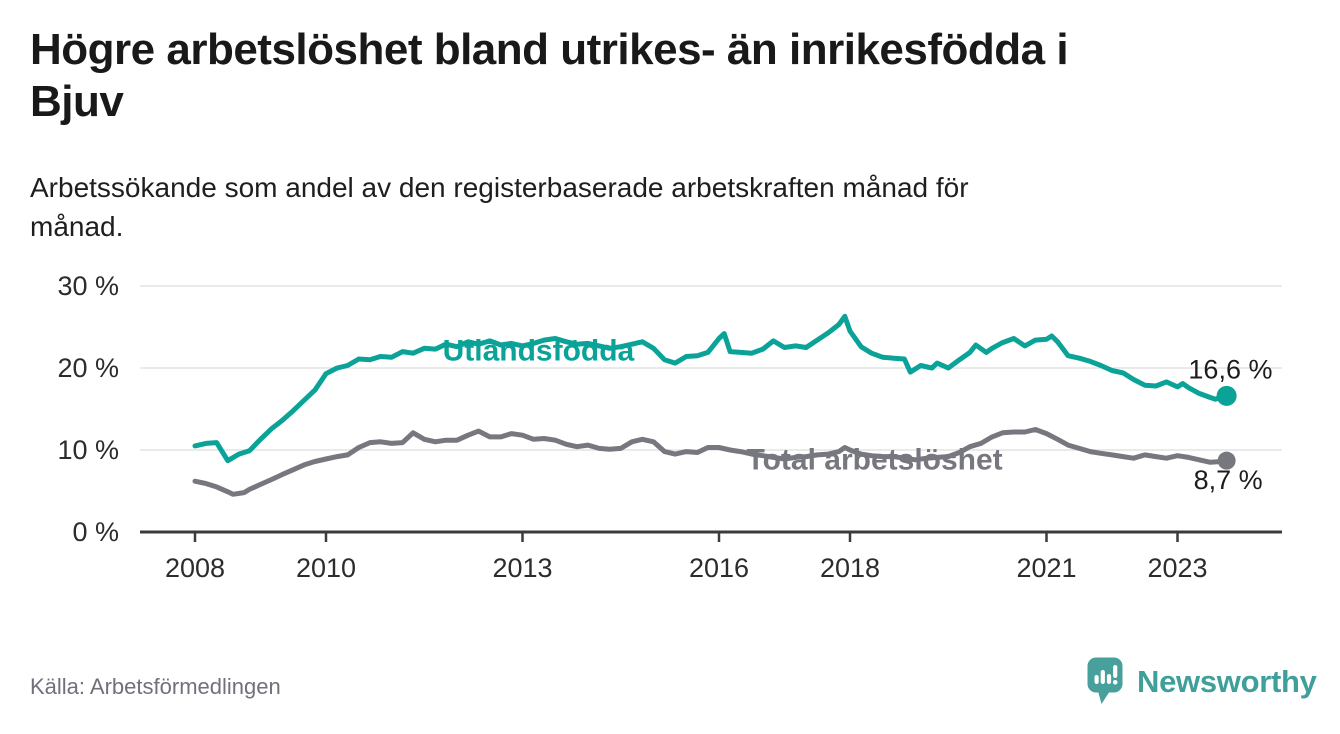 This screenshot has width=1340, height=734. Describe the element at coordinates (1228, 480) in the screenshot. I see `chart-annotation: 8,7 %` at that location.